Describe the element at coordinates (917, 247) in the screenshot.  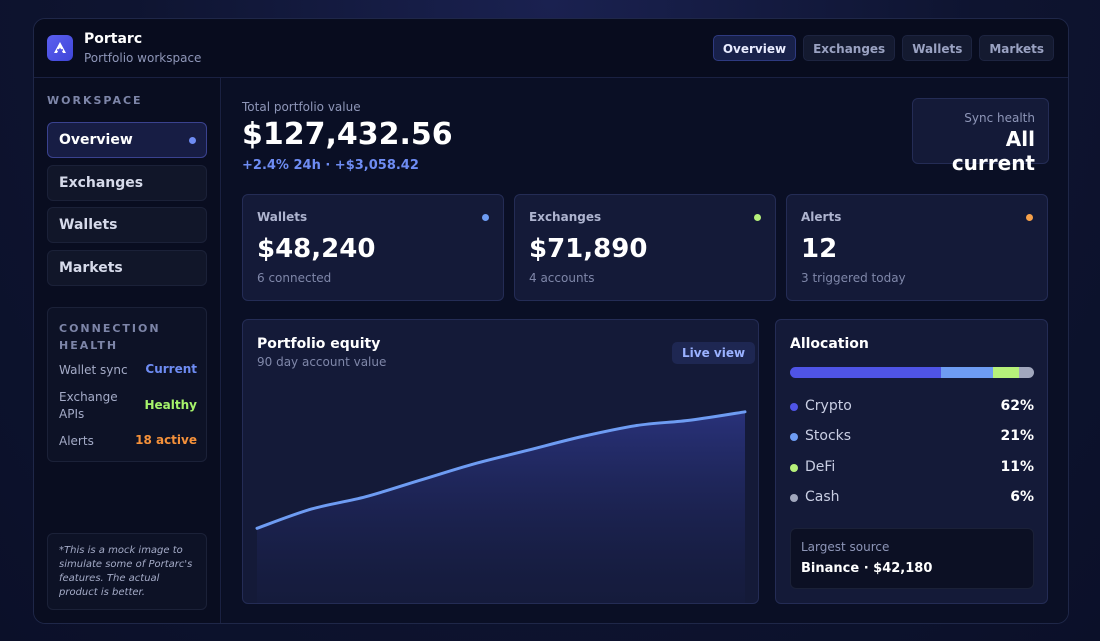
I see `alerts-card: Alerts 12 3 triggered today` at that location.